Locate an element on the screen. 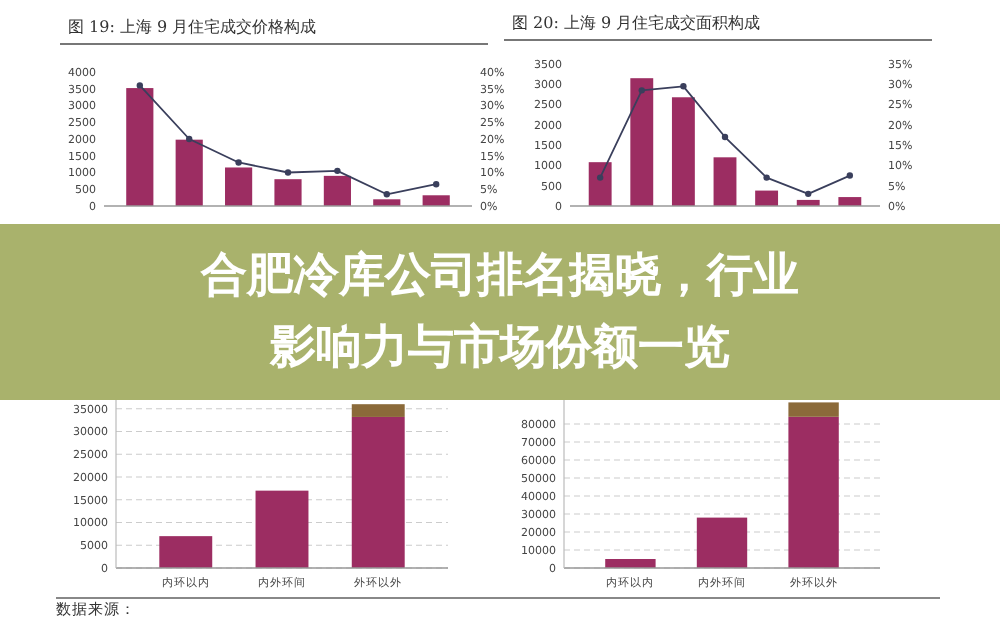  chart-title: 图 19: 上海 9 月住宅成交价格构成 is located at coordinates (192, 27).